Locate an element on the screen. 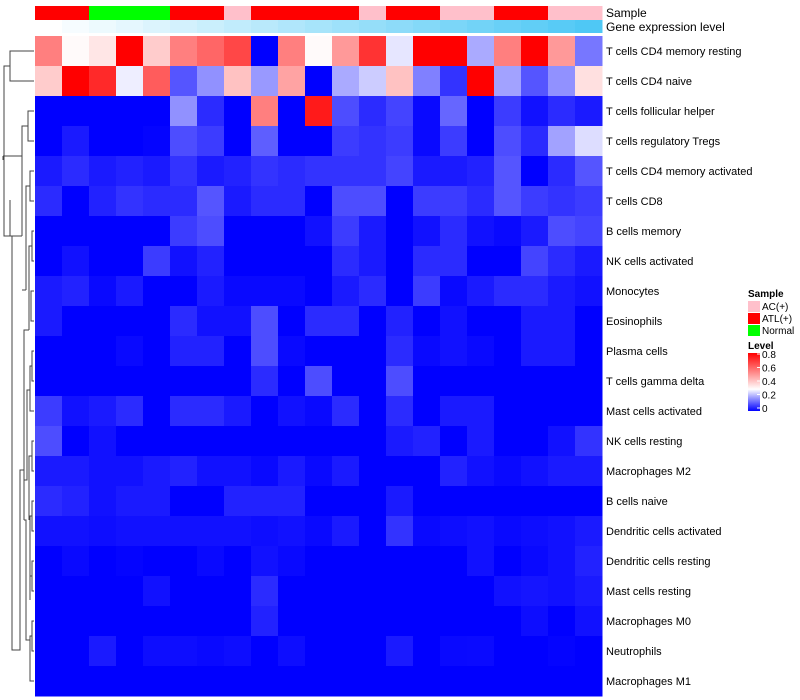 The width and height of the screenshot is (800, 700). row-label: Dendritic cells resting is located at coordinates (658, 562).